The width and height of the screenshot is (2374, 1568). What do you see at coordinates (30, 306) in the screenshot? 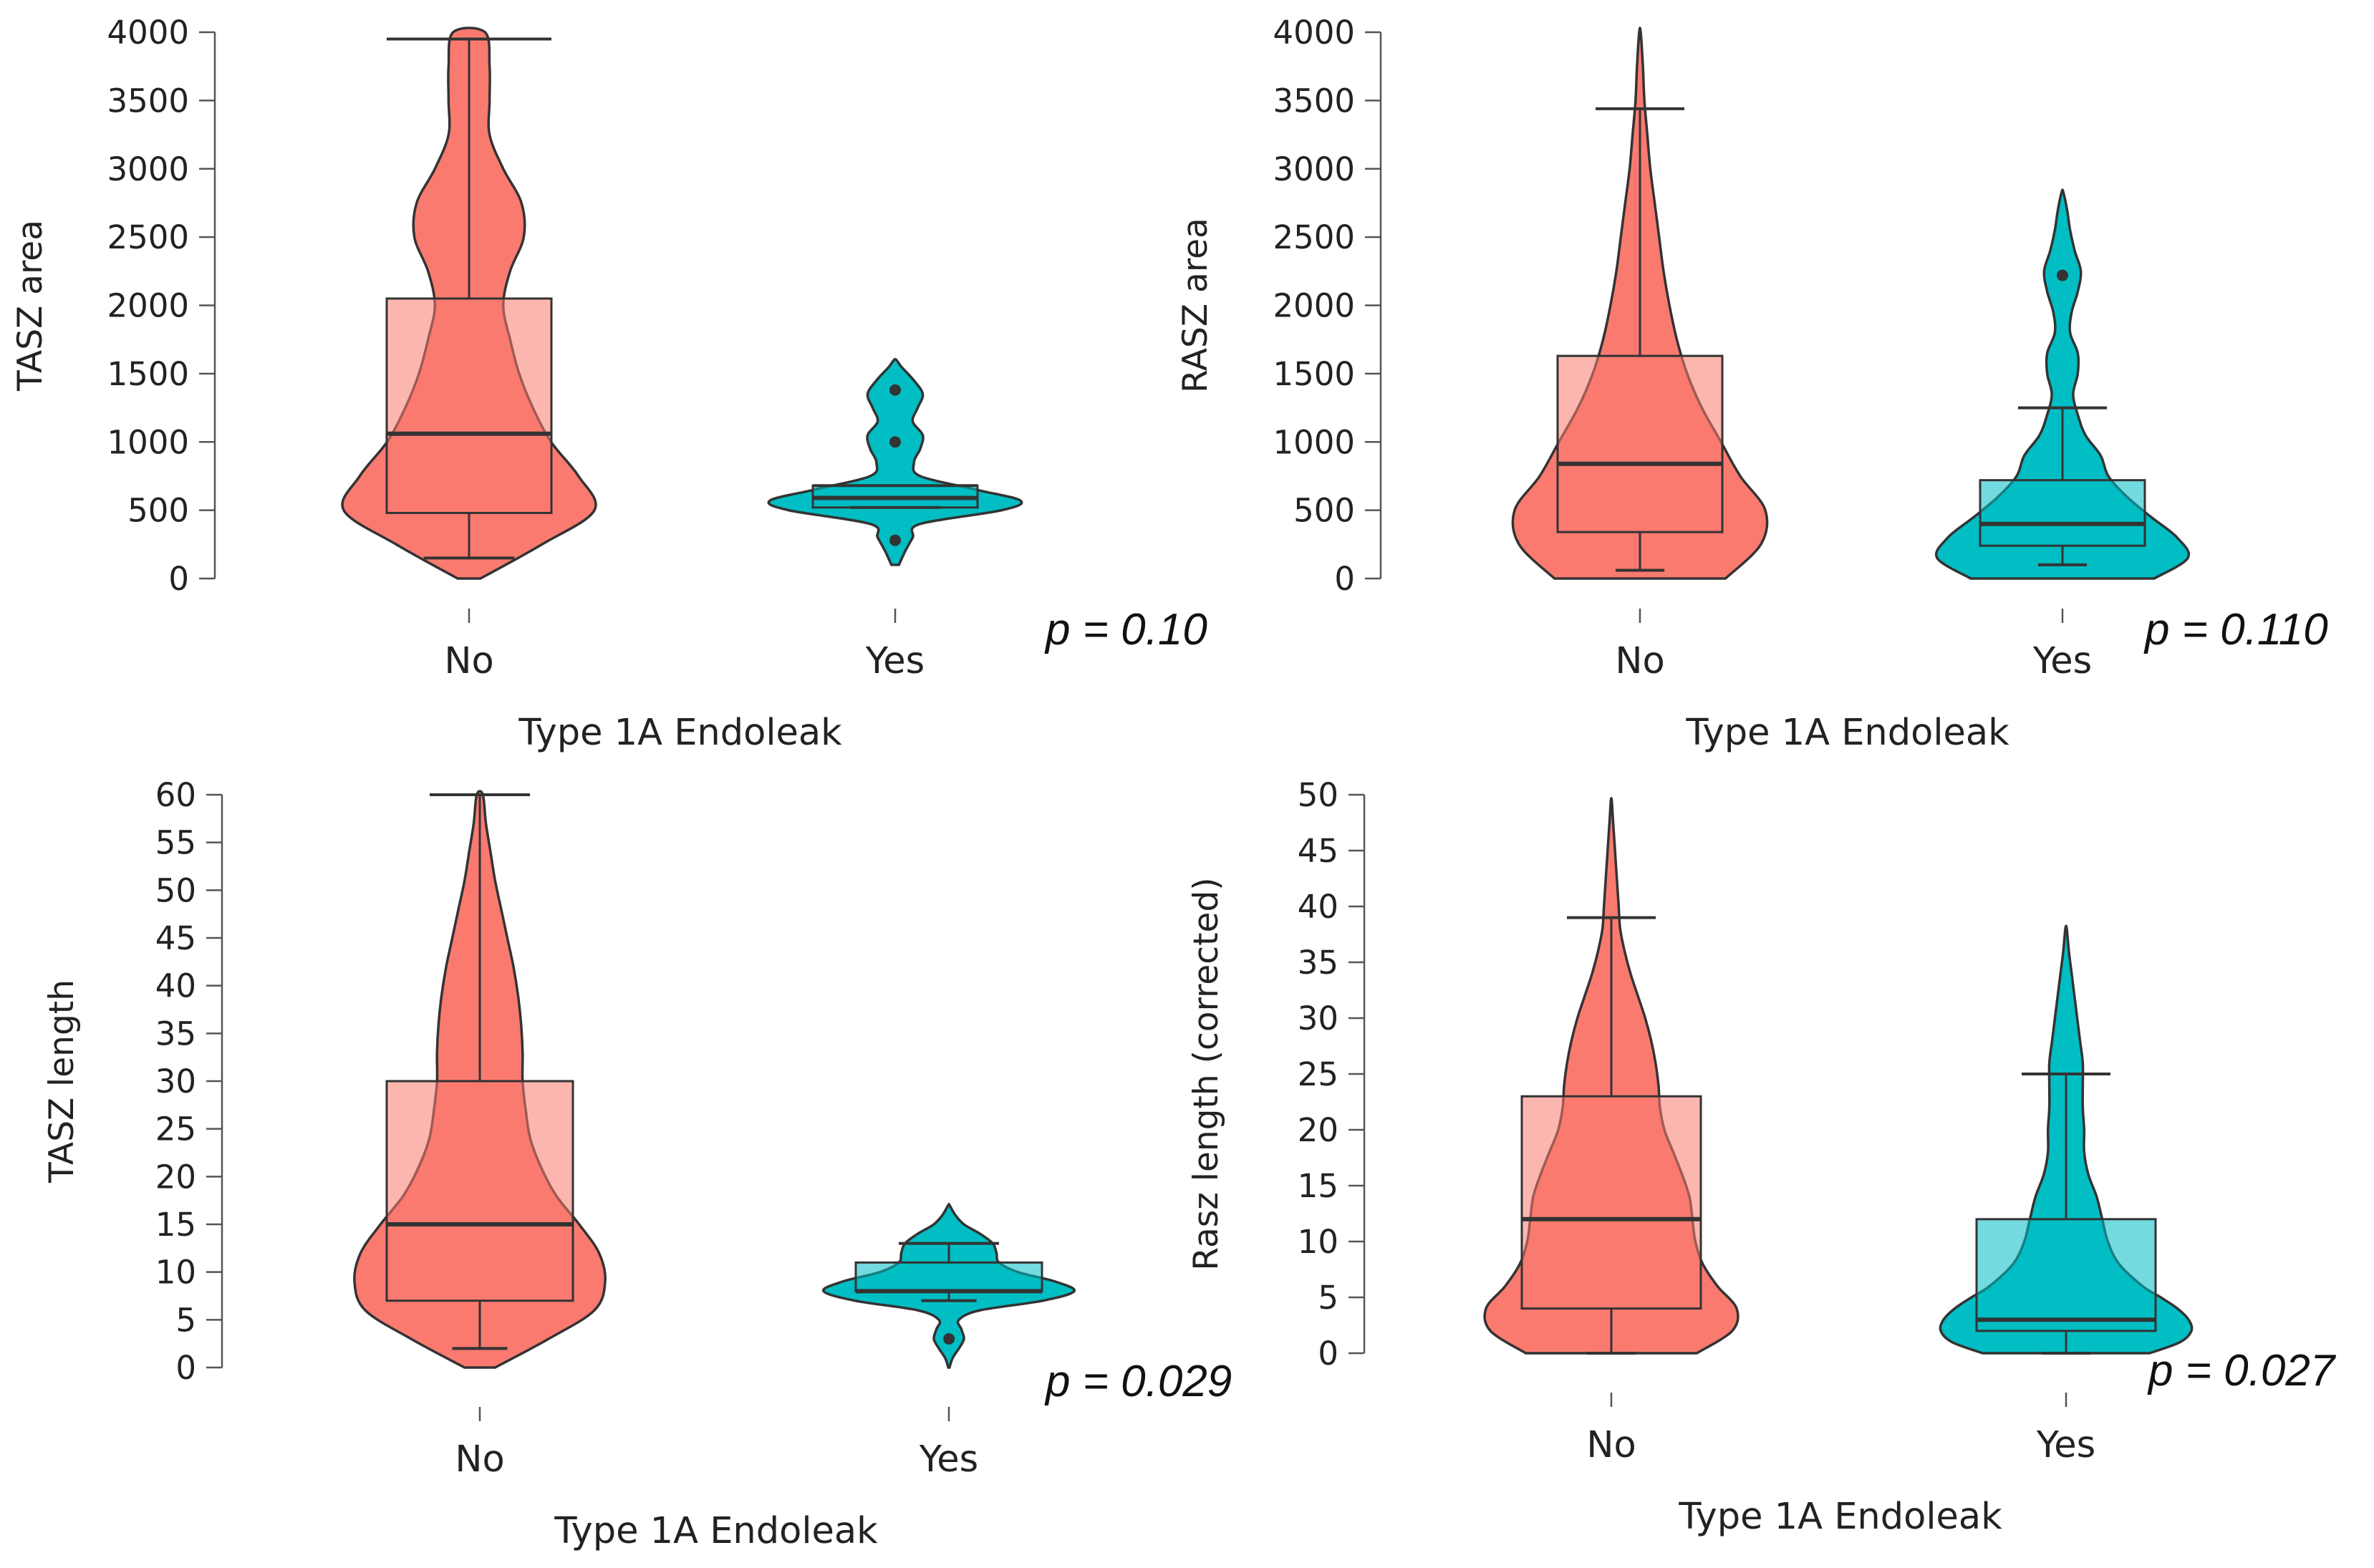
I see `y-axis-title: TASZ area` at bounding box center [30, 306].